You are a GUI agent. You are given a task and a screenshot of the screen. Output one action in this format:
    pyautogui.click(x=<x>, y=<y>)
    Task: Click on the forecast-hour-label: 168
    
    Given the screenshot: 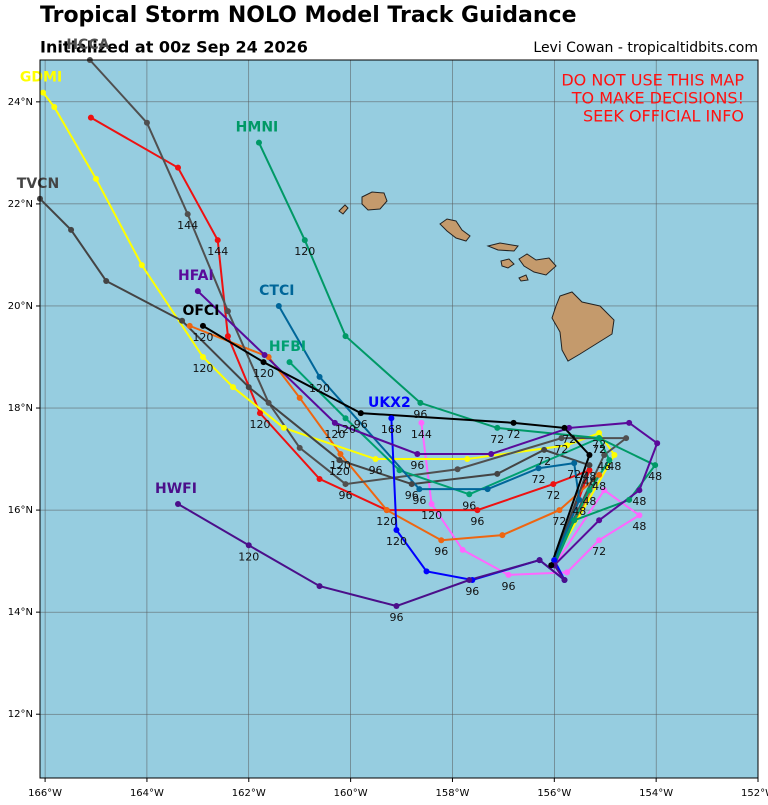 What is the action you would take?
    pyautogui.click(x=391, y=429)
    